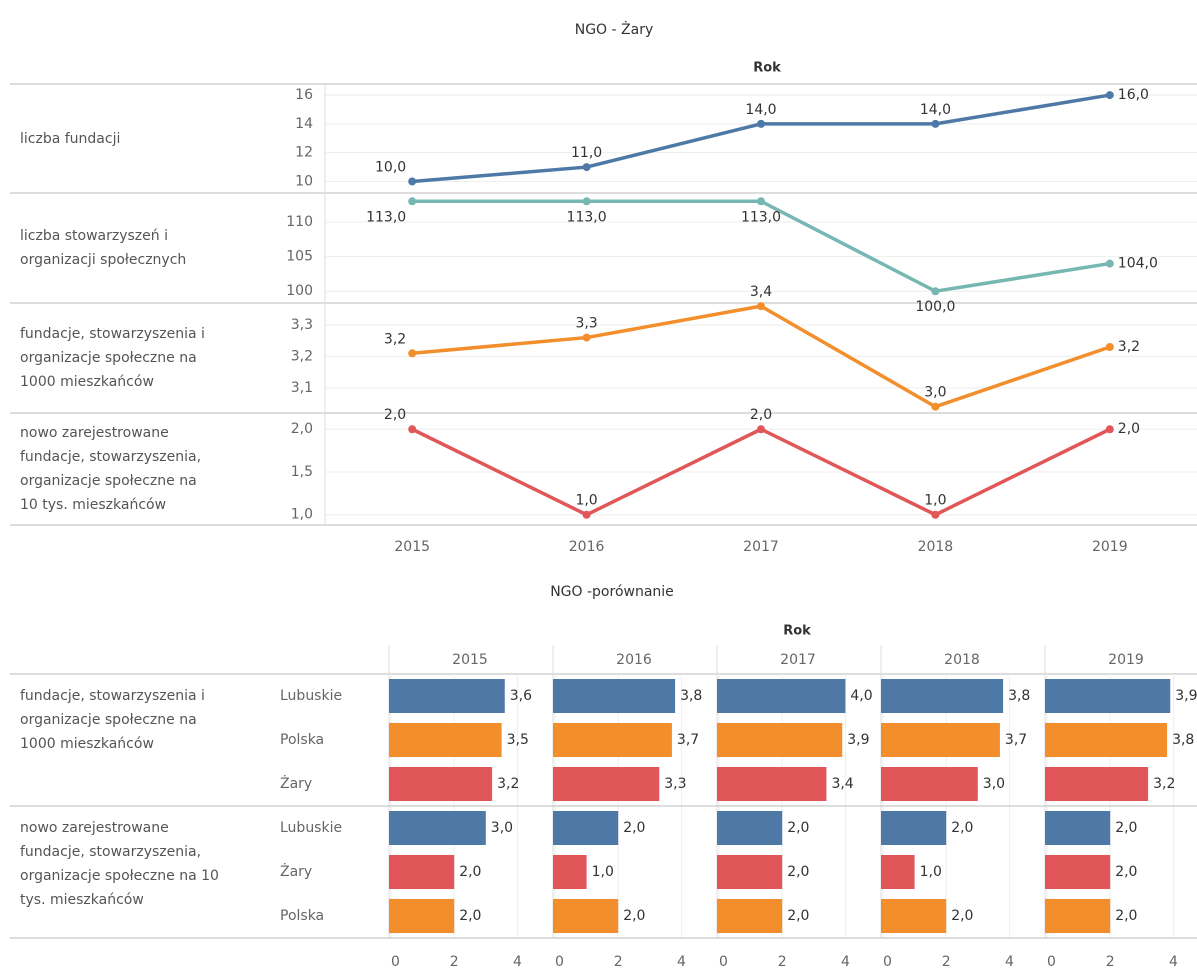  I want to click on x-tick-label: 4, so click(517, 962).